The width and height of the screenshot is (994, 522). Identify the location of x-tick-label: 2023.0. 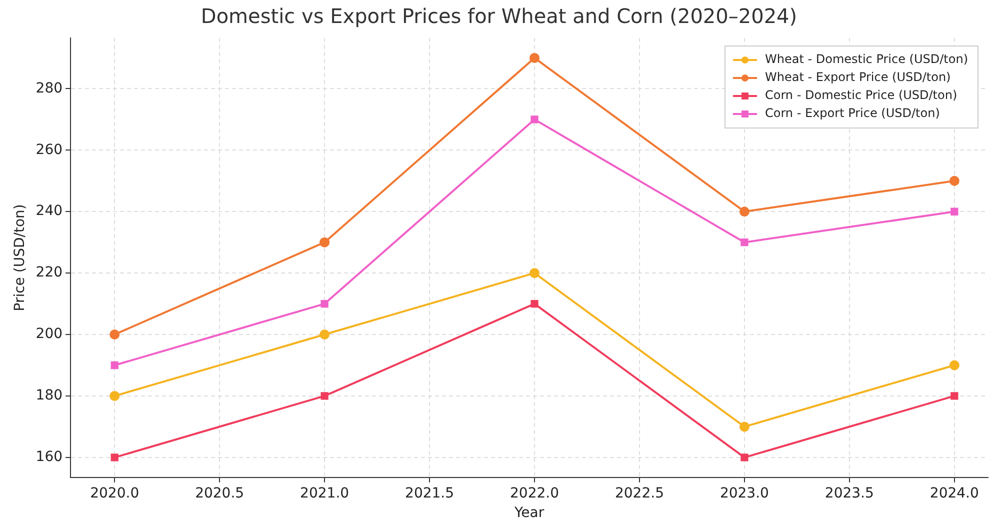
(744, 493).